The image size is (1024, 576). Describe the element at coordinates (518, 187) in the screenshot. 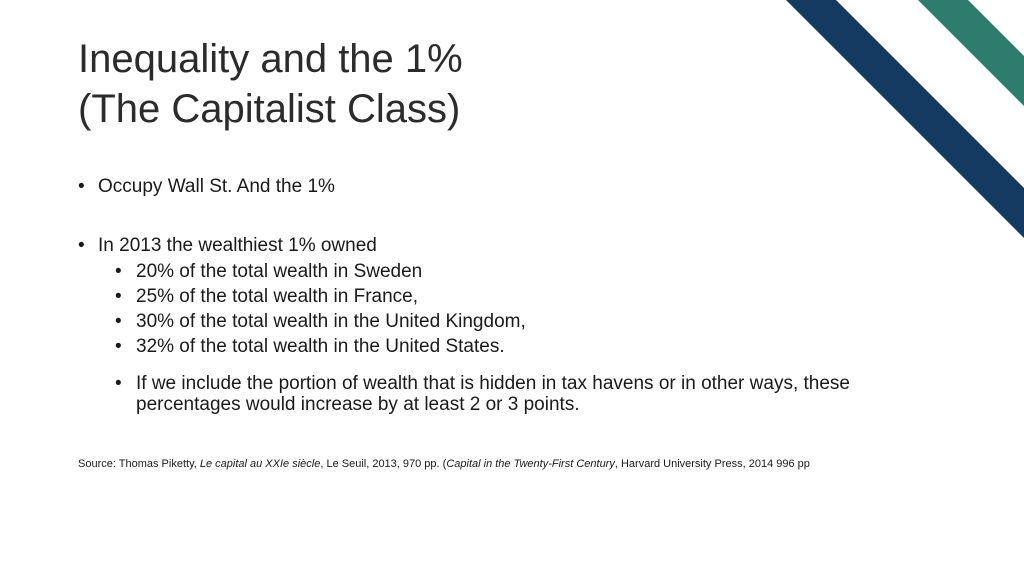

I see `bullet-occupy: • Occupy Wall St. And the 1%` at that location.